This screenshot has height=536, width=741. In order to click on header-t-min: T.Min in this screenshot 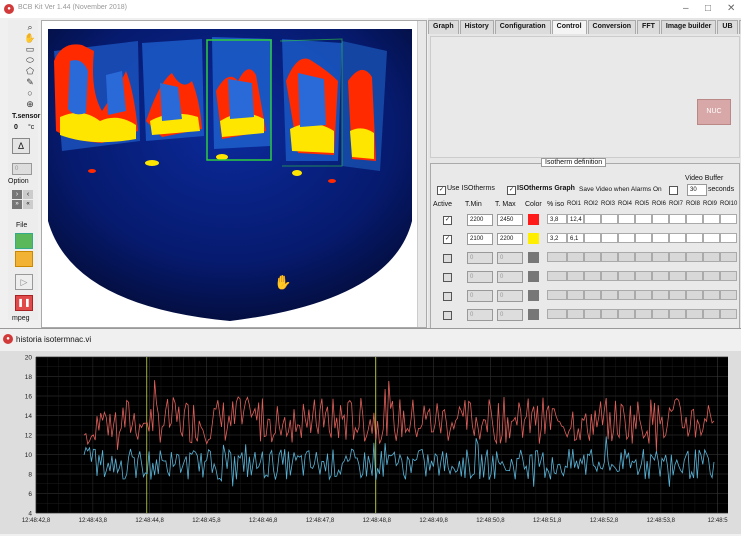, I will do `click(473, 204)`.